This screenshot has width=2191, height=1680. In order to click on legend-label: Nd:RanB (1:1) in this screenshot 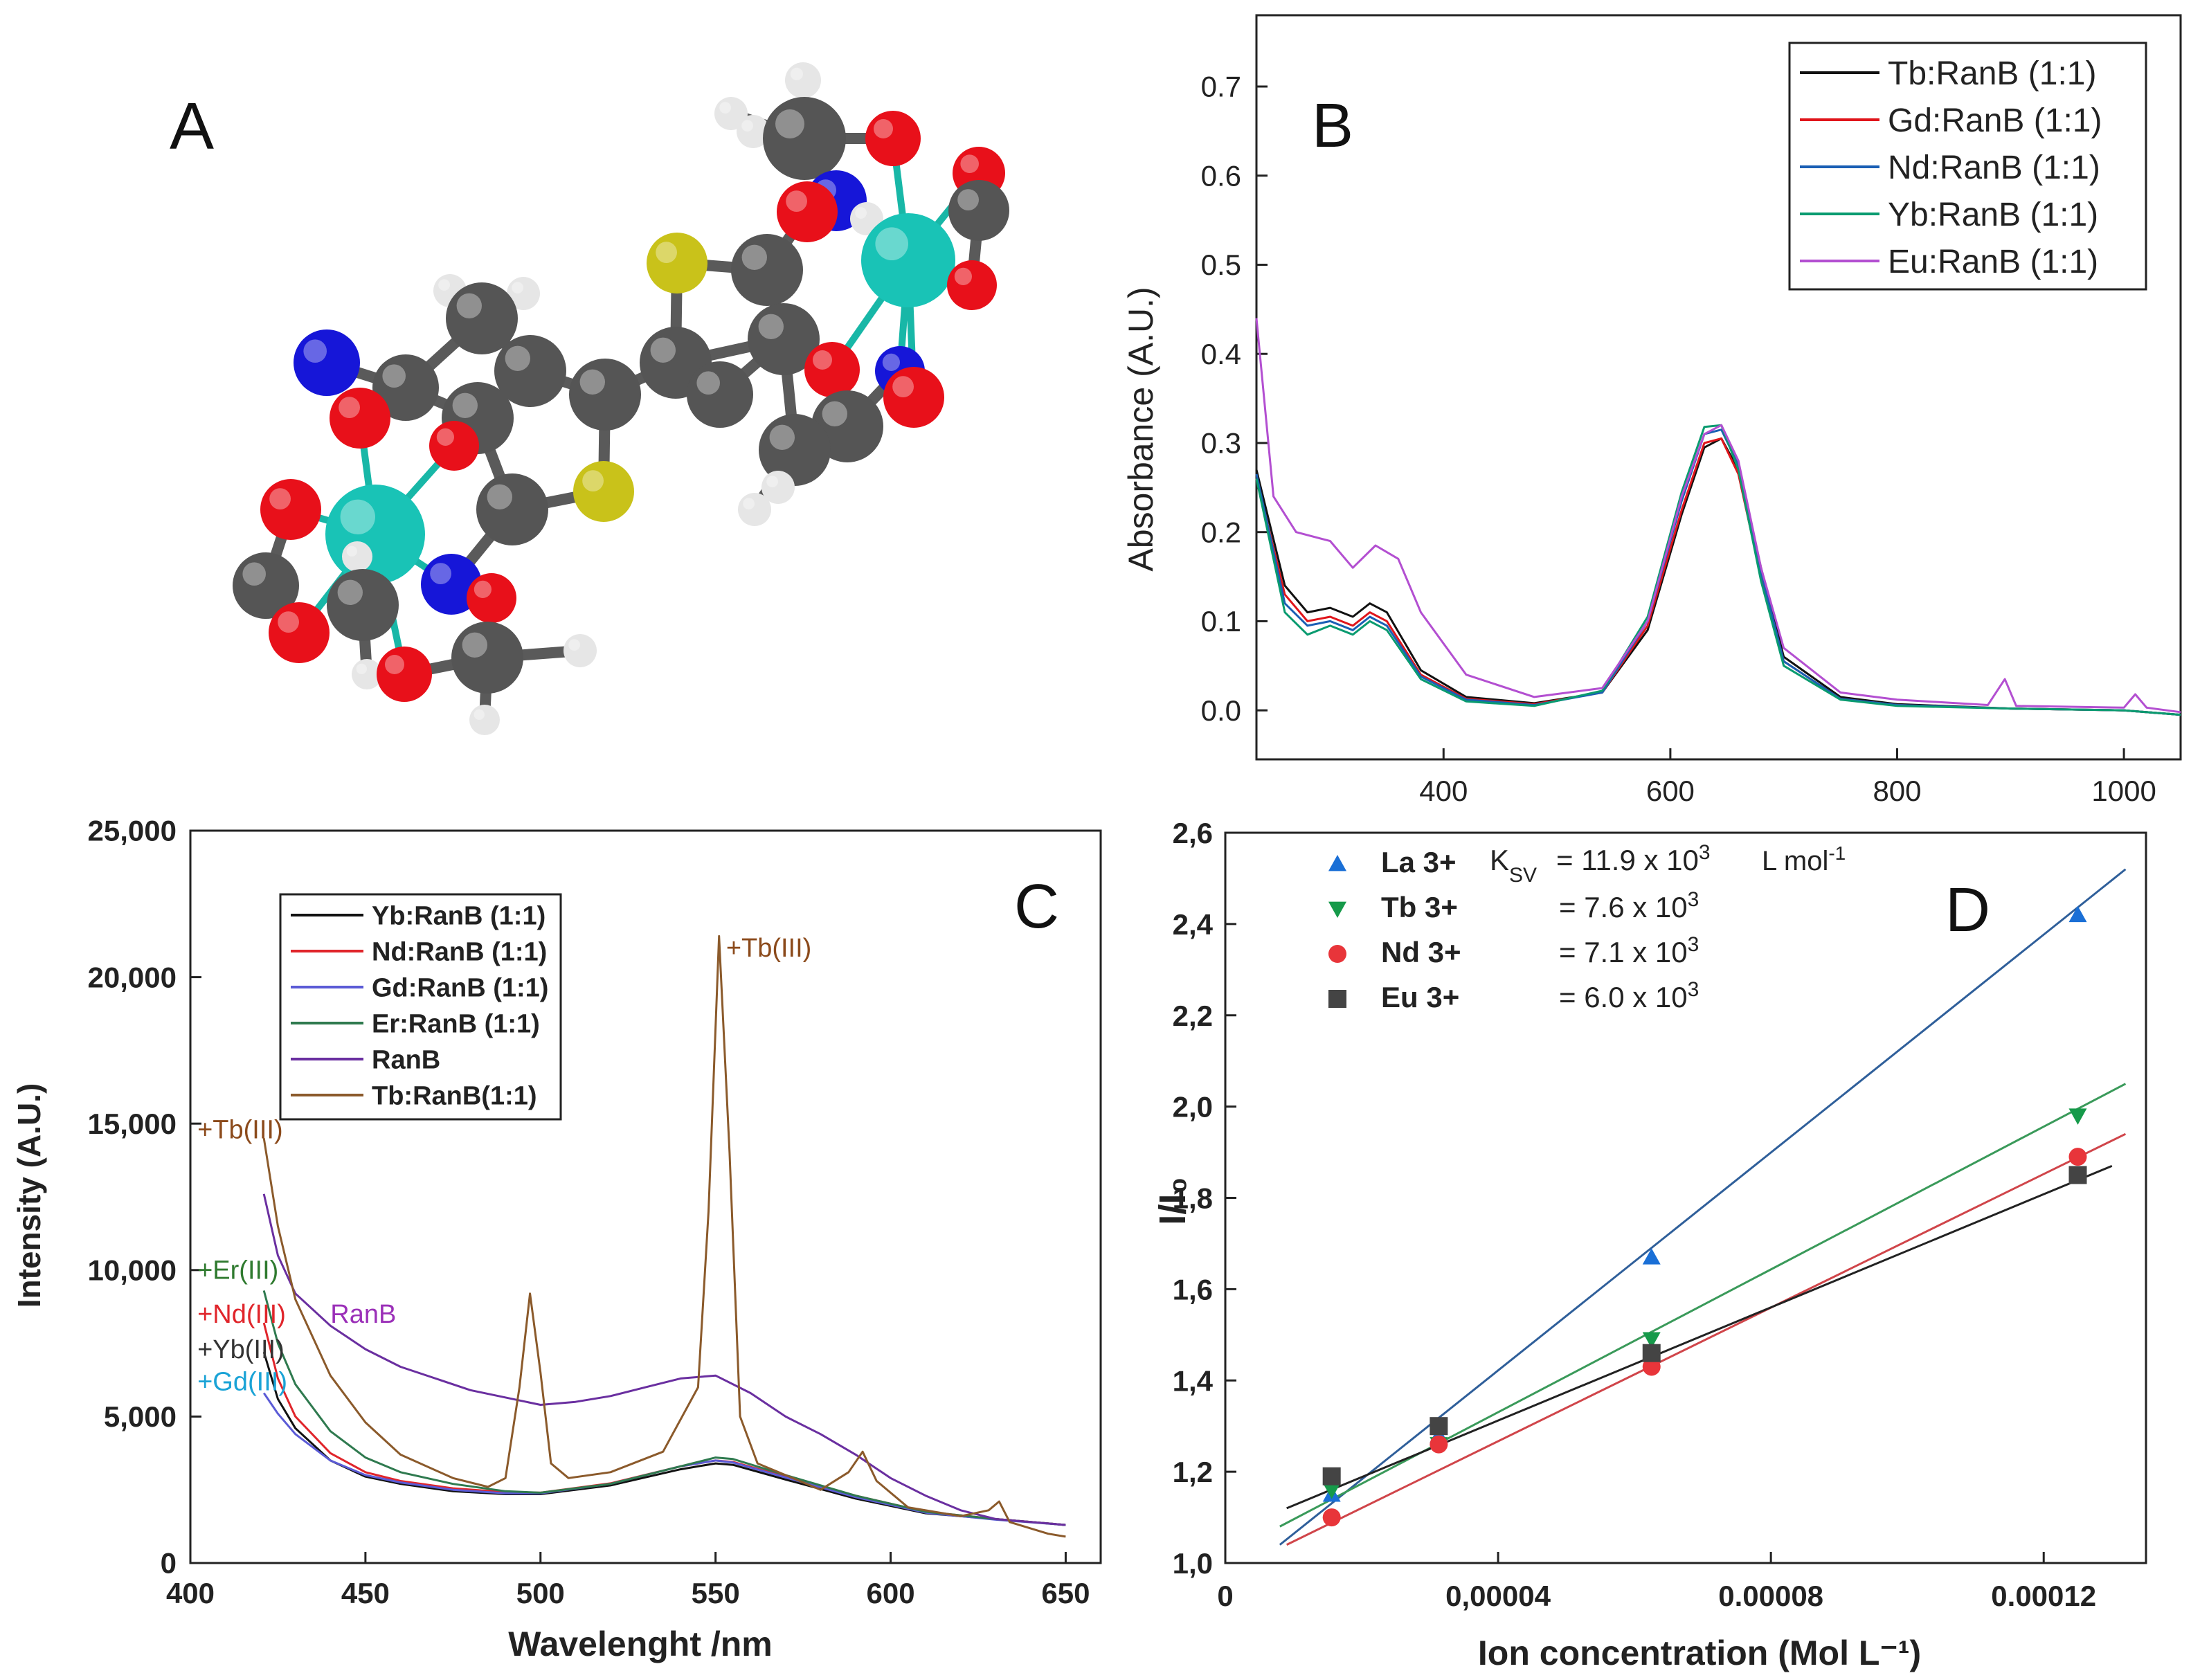, I will do `click(1994, 168)`.